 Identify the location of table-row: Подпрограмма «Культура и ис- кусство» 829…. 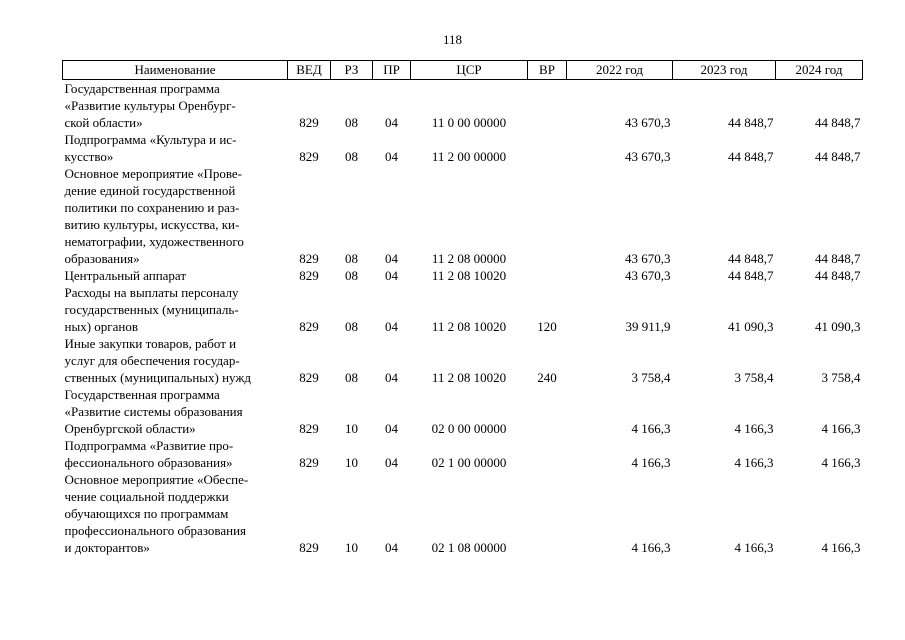
(463, 148).